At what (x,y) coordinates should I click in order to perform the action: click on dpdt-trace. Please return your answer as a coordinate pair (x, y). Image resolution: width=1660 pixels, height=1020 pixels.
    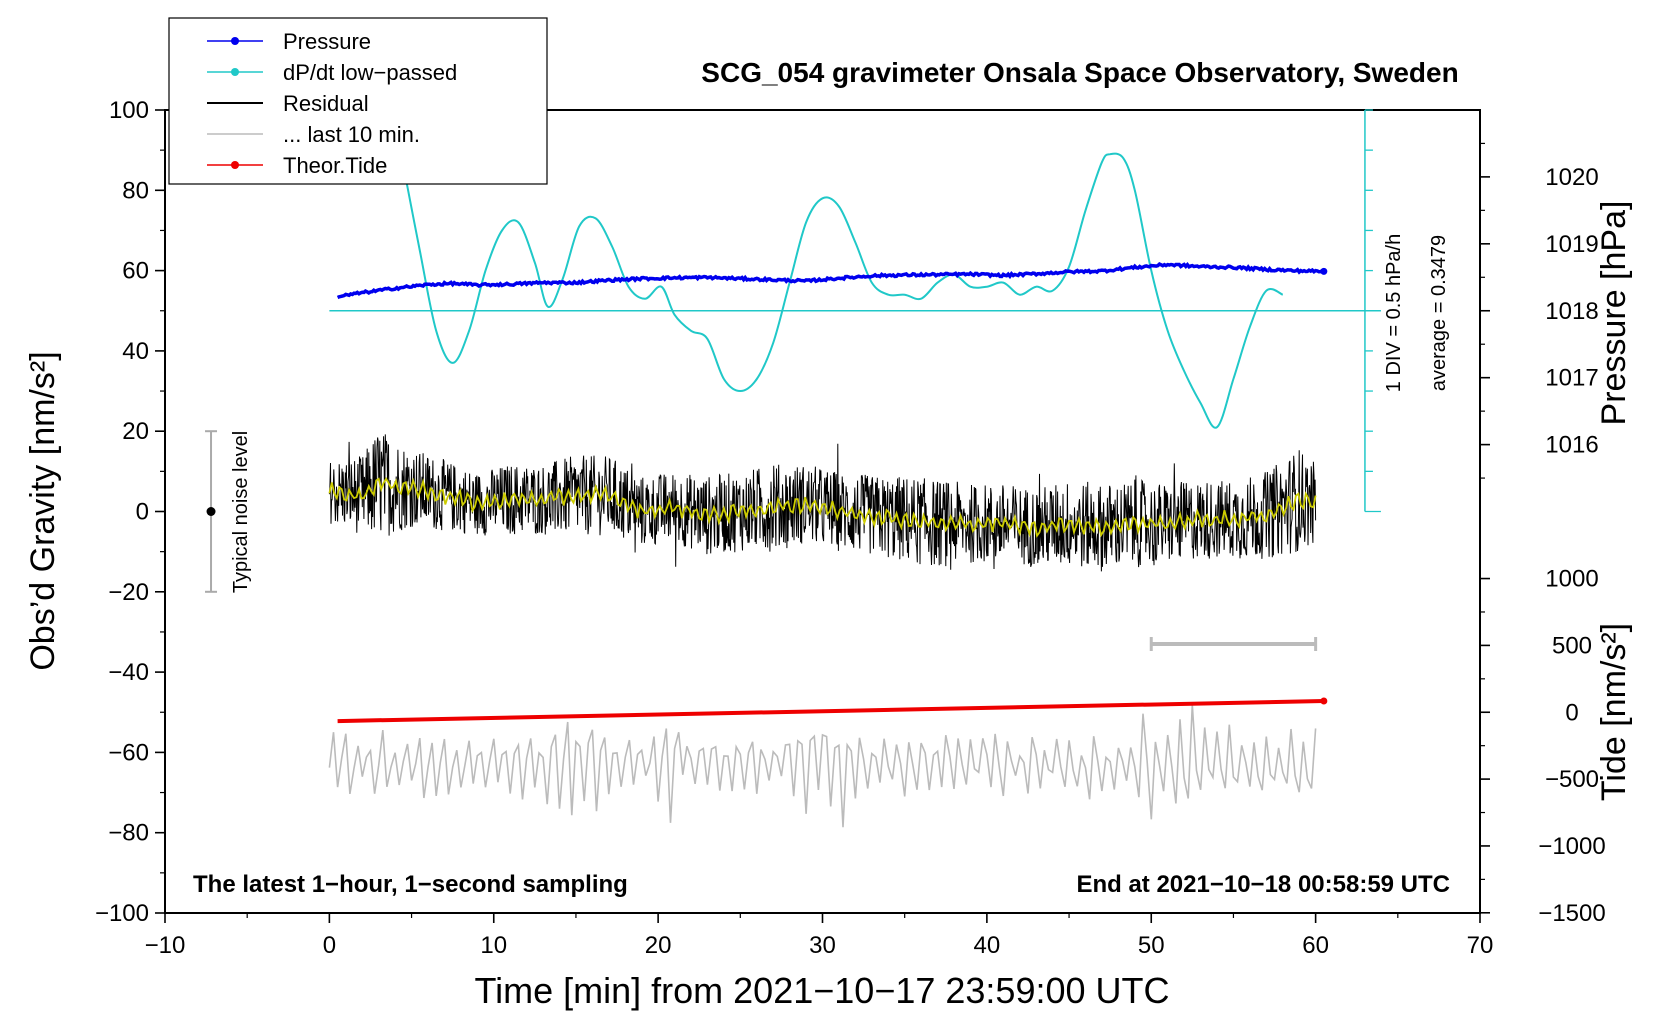
    Looking at the image, I should click on (844, 290).